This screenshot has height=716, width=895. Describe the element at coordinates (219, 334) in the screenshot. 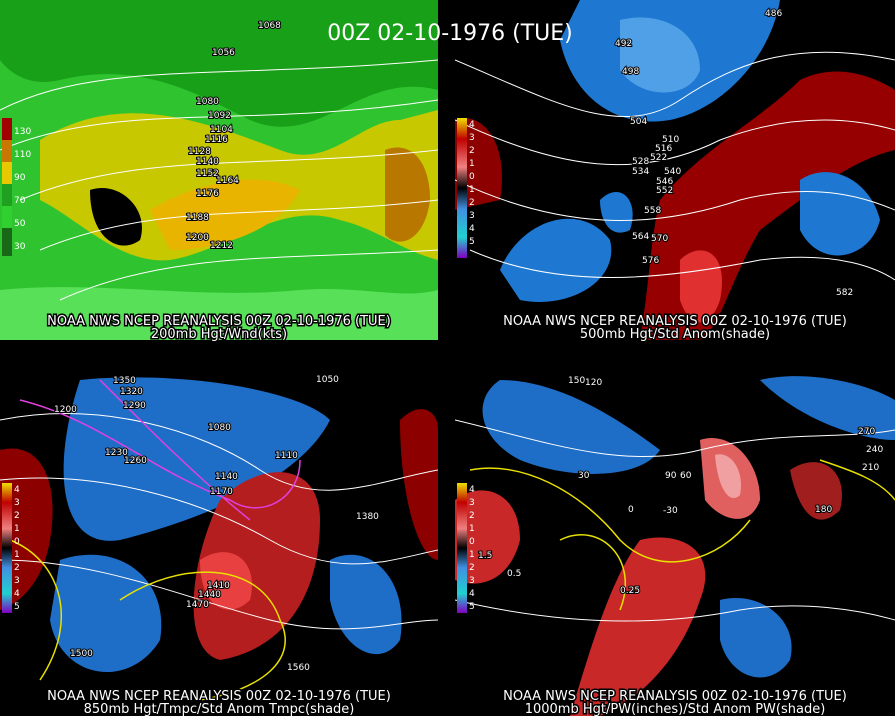

I see `caption-line-2: 200mb Hgt/Wnd(kts)` at that location.